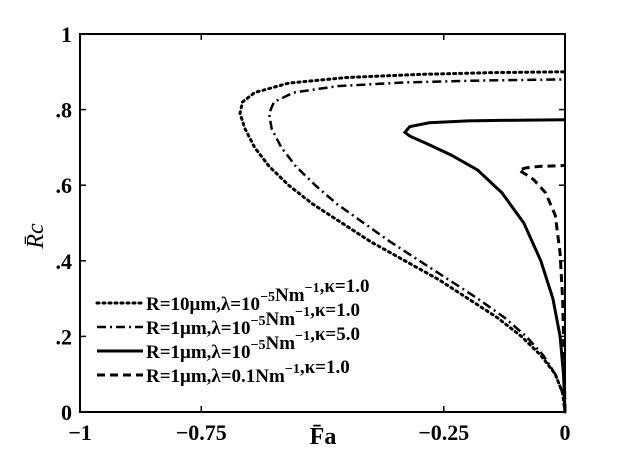 Image resolution: width=622 pixels, height=458 pixels. I want to click on x-tick-label: 0, so click(565, 432).